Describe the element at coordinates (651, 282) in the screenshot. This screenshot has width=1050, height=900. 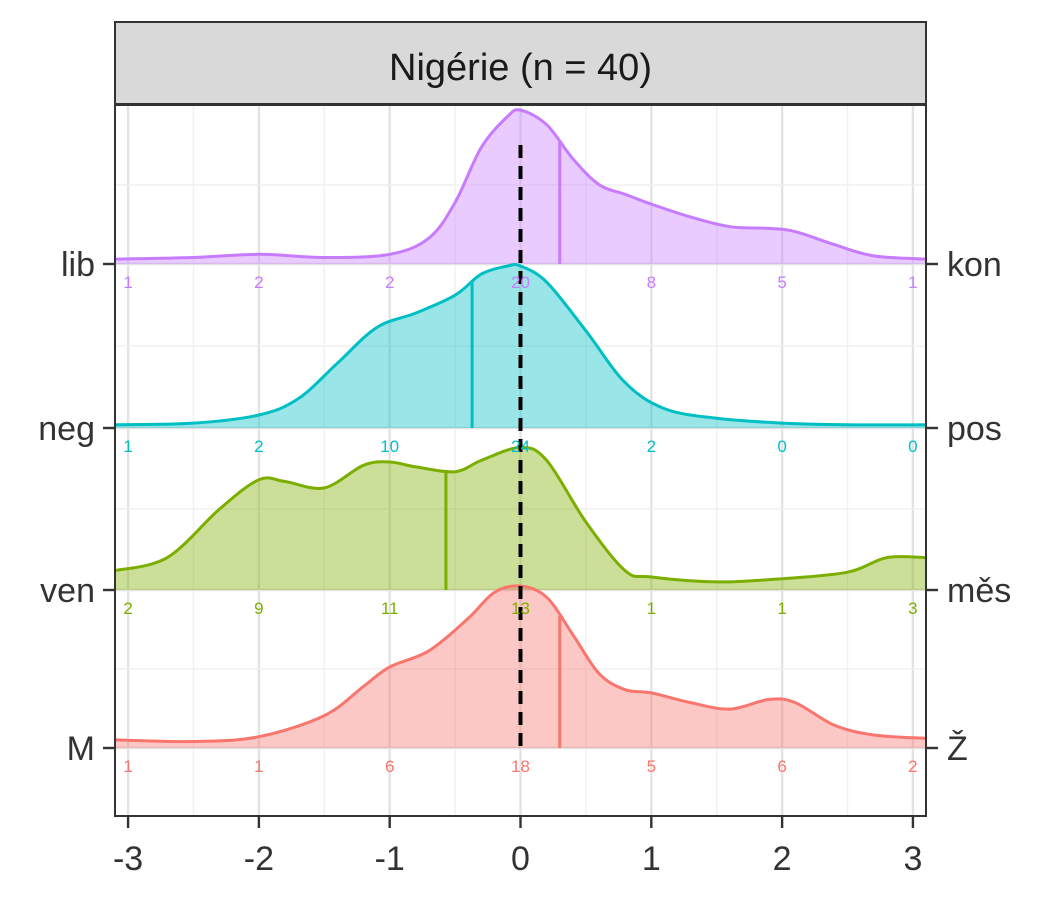
I see `count-label: 8` at that location.